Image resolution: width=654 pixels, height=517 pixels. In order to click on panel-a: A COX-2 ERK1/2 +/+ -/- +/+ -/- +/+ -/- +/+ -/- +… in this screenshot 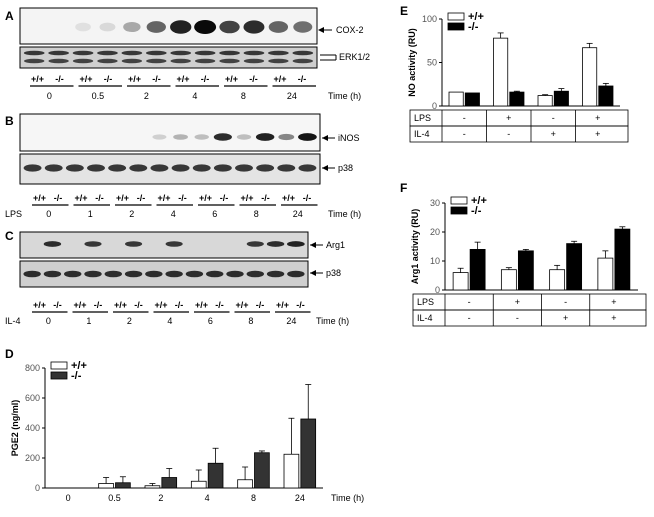, I will do `click(187, 54)`.